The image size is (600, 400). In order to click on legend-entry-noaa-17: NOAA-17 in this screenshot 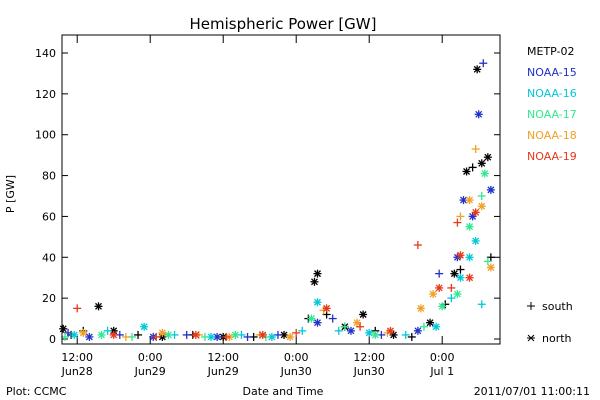, I will do `click(552, 114)`.